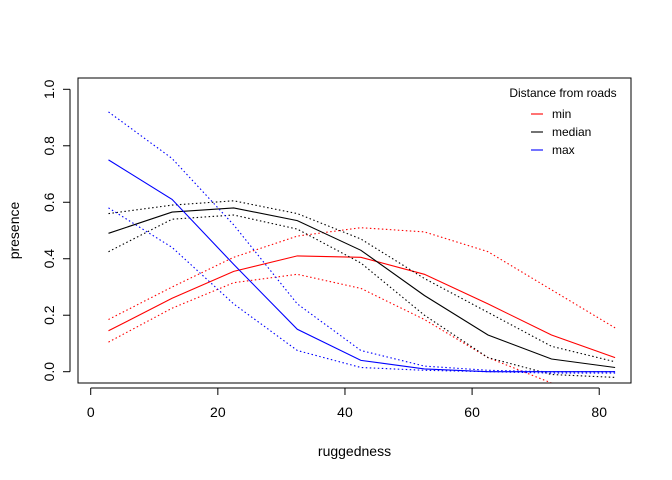 The image size is (672, 480). What do you see at coordinates (562, 93) in the screenshot?
I see `legend-title: Distance from roads` at bounding box center [562, 93].